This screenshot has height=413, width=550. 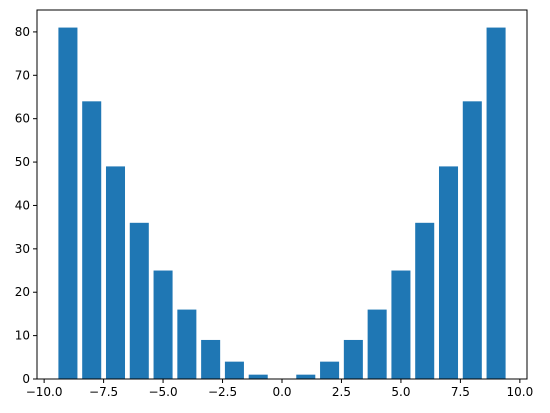 What do you see at coordinates (281, 392) in the screenshot?
I see `x-tick-label: 0.0` at bounding box center [281, 392].